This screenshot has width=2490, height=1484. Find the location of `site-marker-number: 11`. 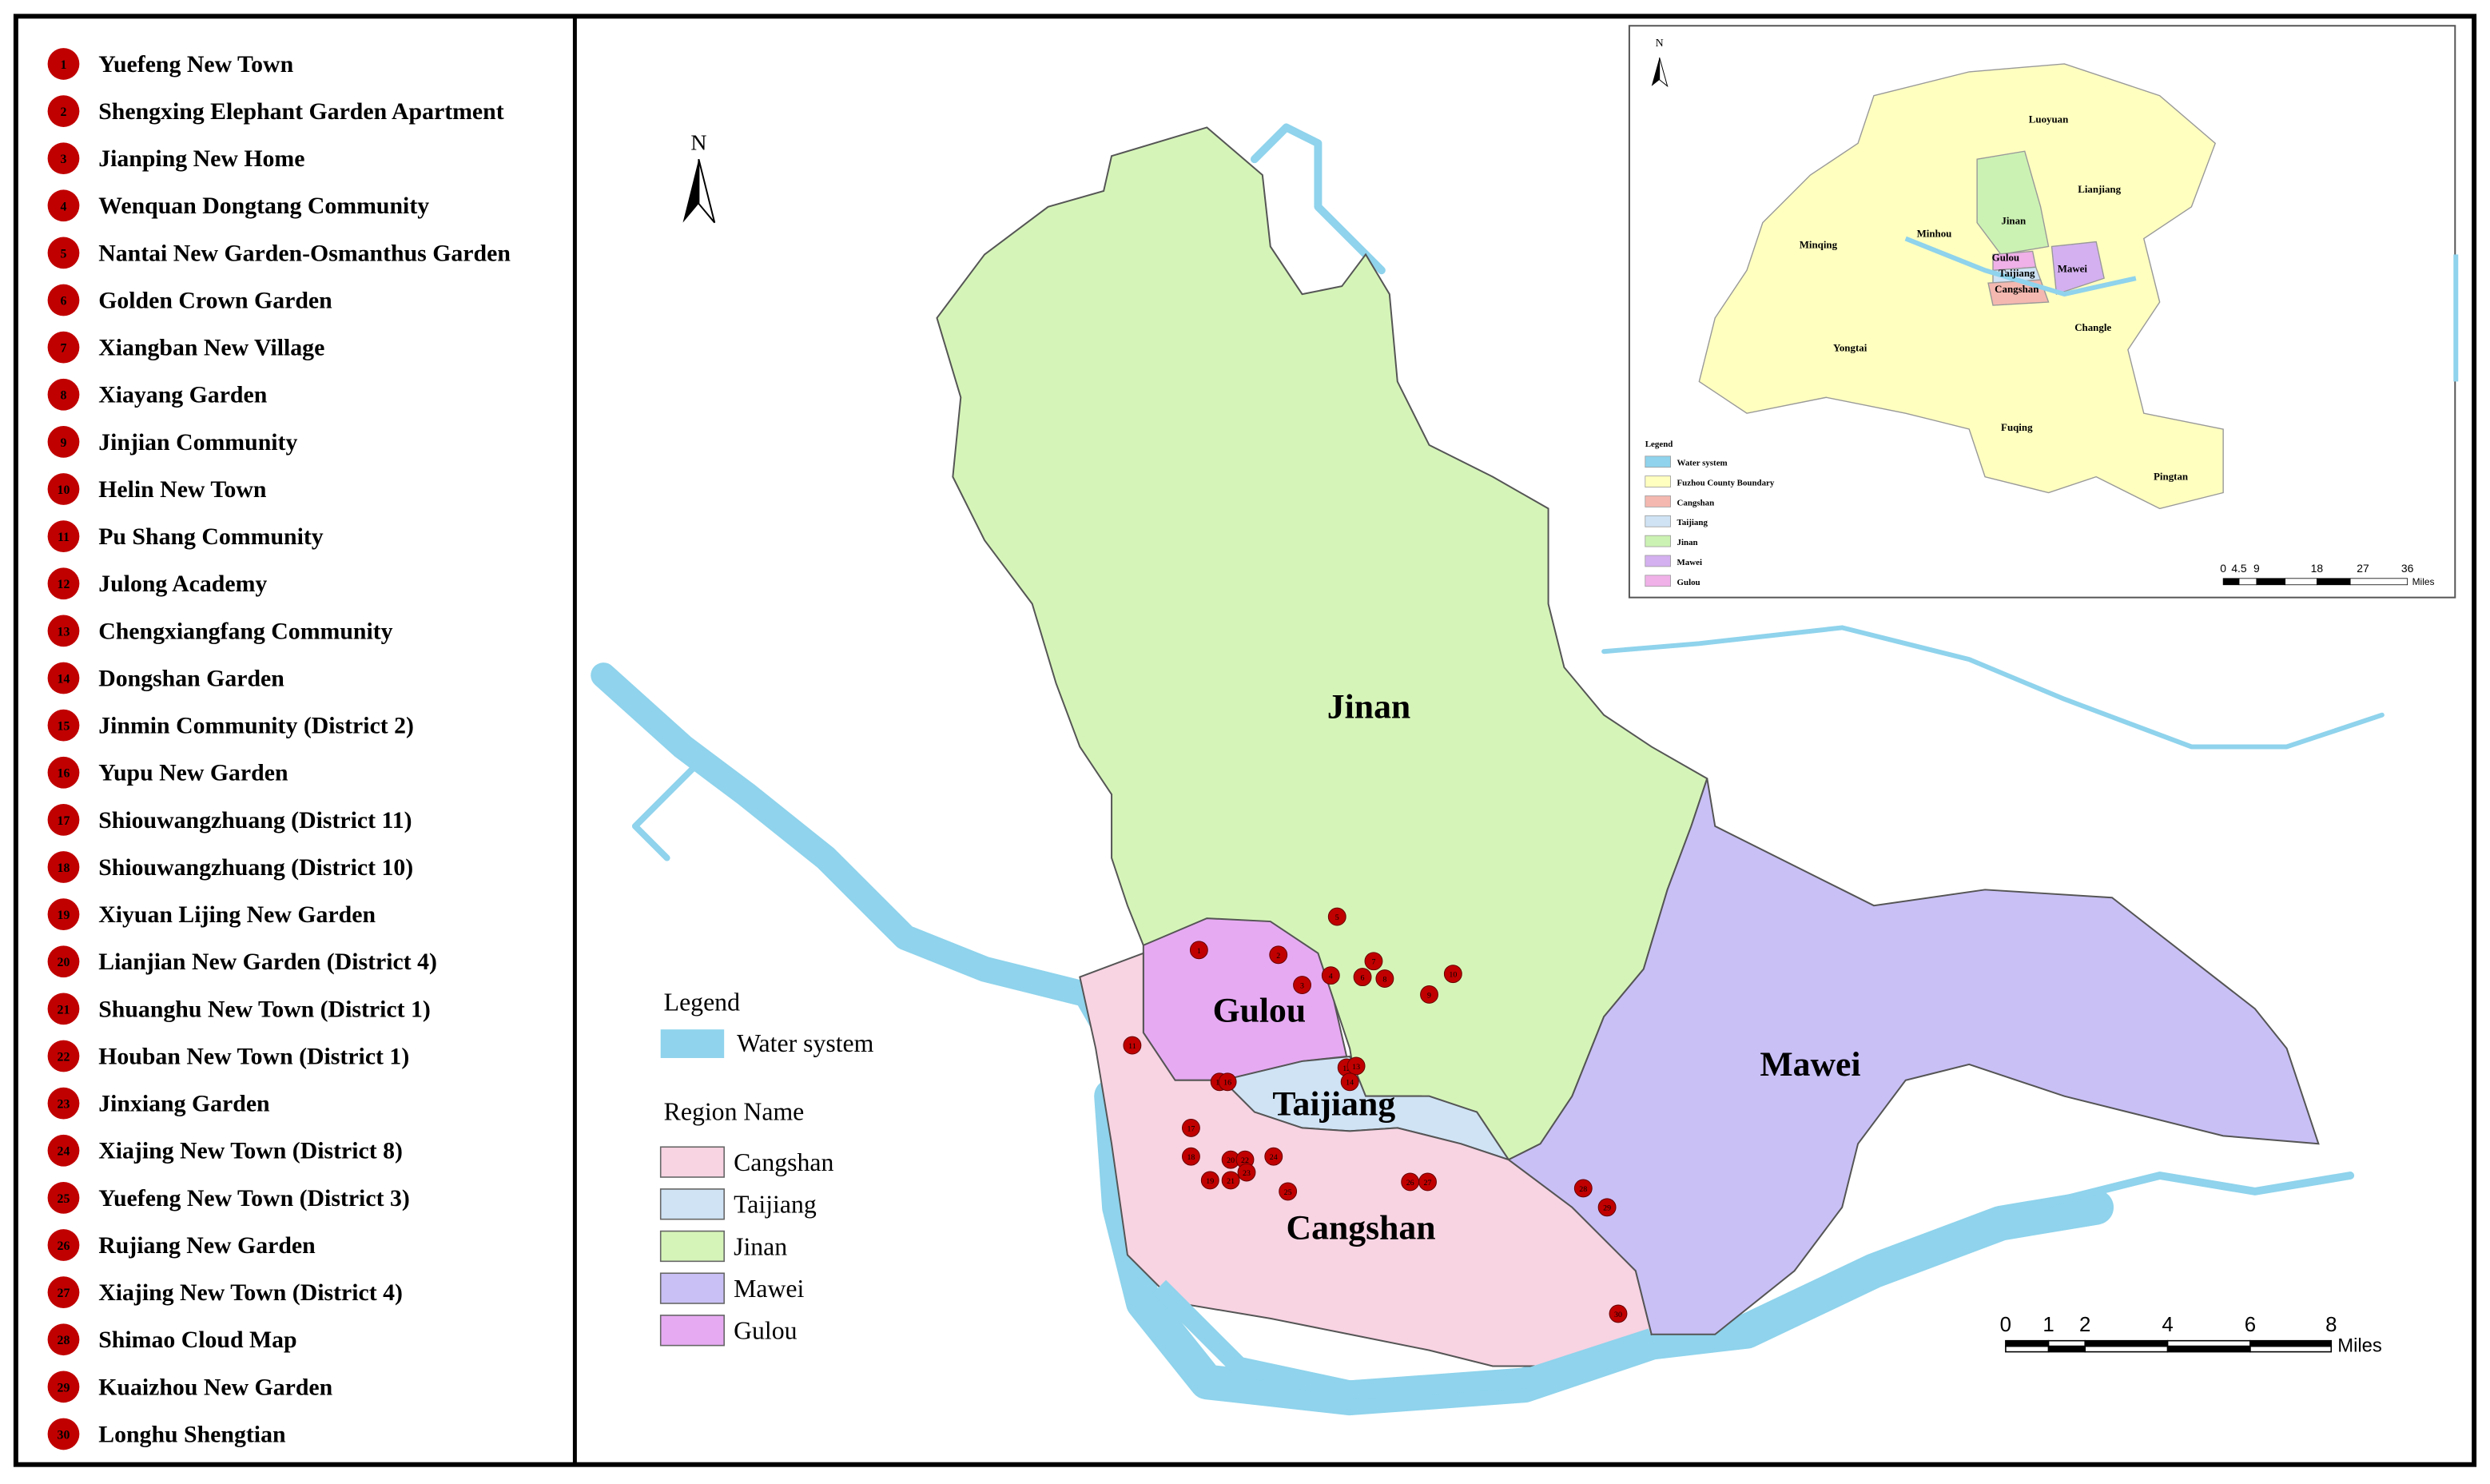

site-marker-number: 11 is located at coordinates (1132, 1046).